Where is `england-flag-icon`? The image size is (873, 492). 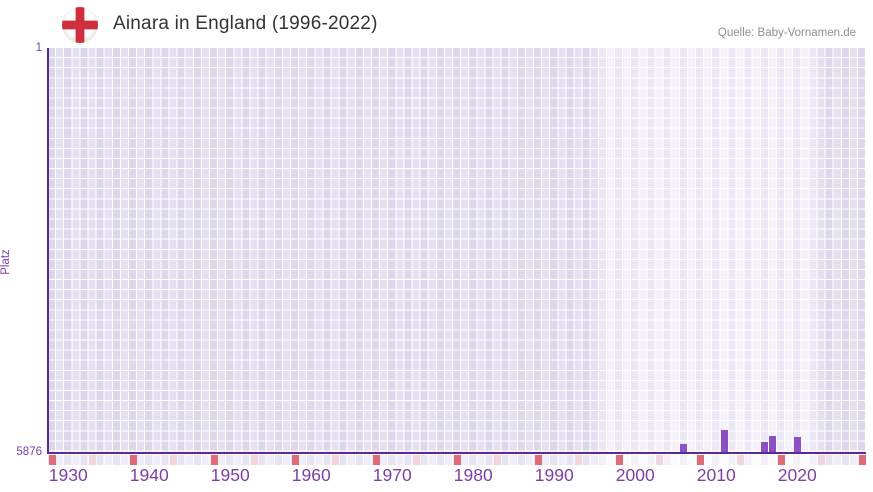 england-flag-icon is located at coordinates (80, 25).